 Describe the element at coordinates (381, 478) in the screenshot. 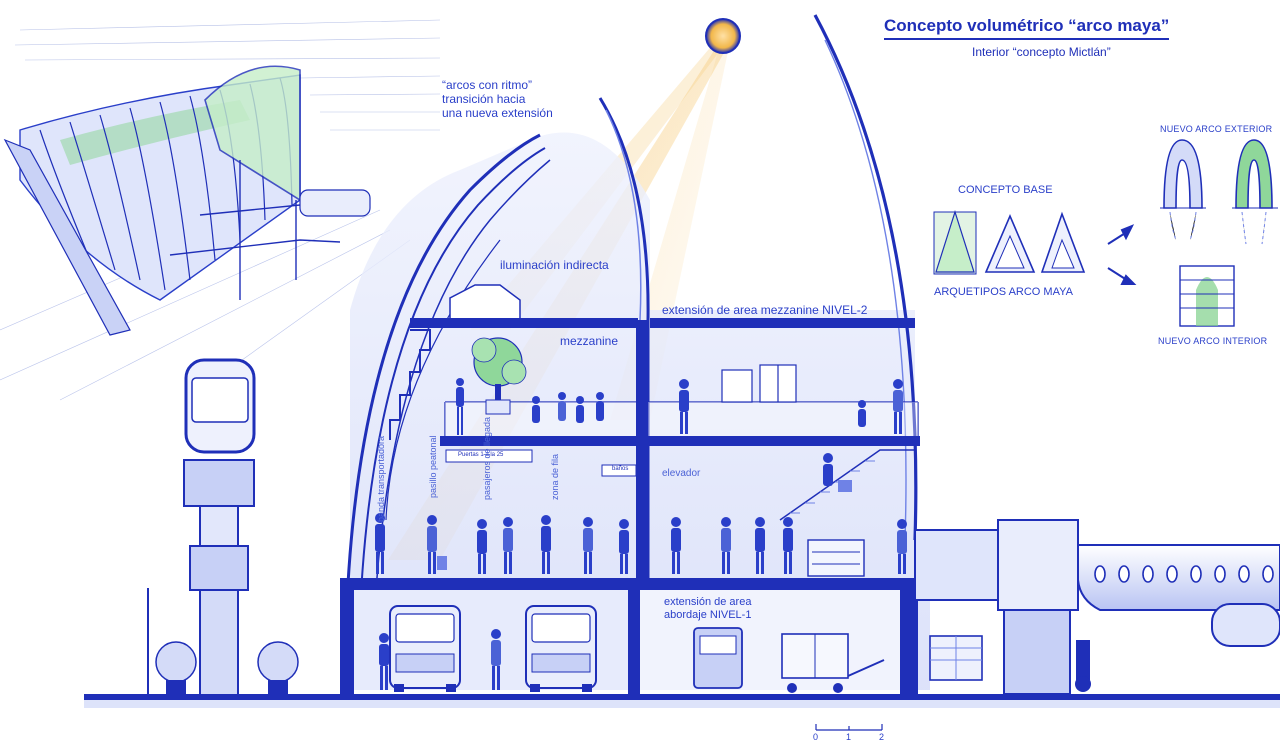

I see `zone-label-banda: banda transportadora` at that location.